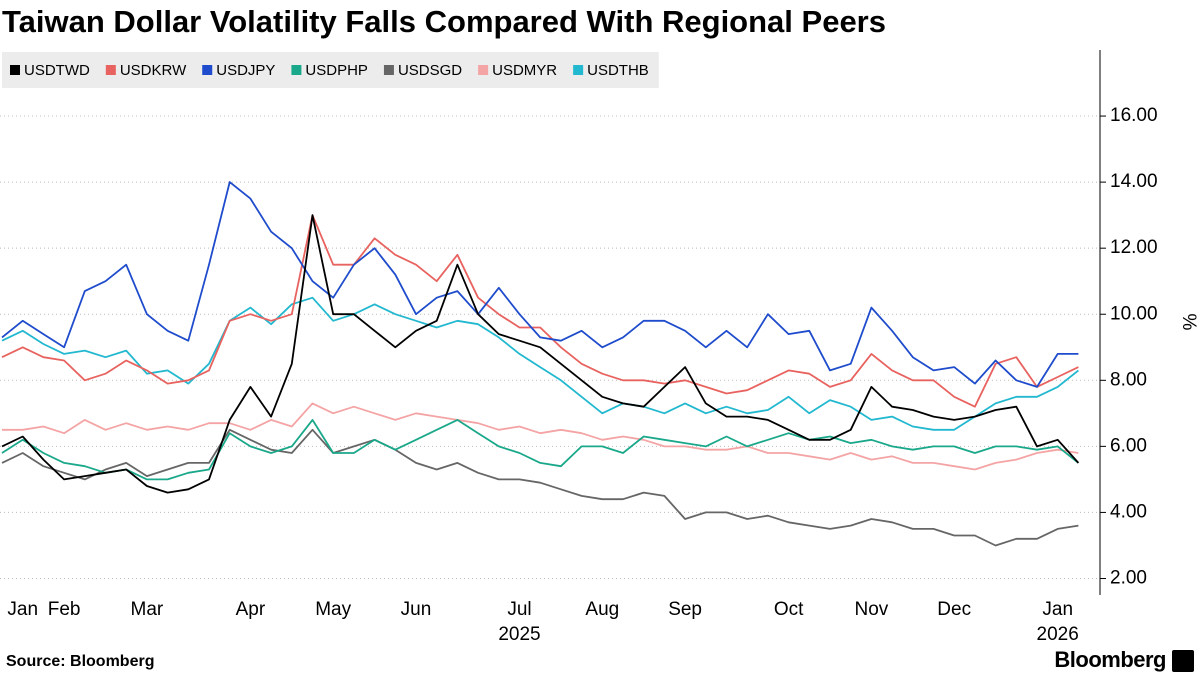 The height and width of the screenshot is (675, 1200). Describe the element at coordinates (1128, 578) in the screenshot. I see `y-tick-label: 2.00` at that location.